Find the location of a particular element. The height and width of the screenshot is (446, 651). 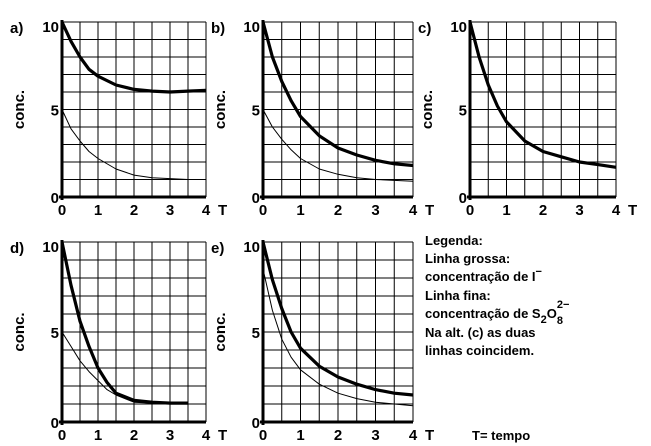

panel-label: d) is located at coordinates (17, 248).